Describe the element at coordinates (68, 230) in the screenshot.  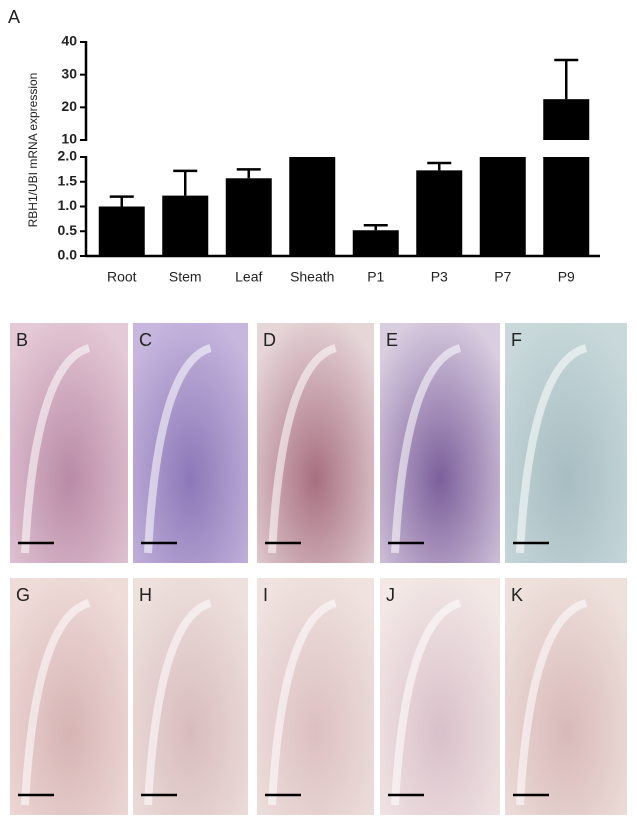
I see `y-tick-label: 0.5` at that location.